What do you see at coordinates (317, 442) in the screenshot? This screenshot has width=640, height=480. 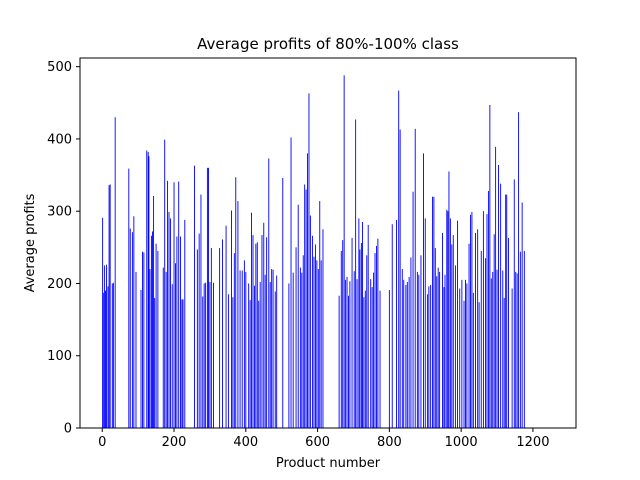 I see `x-tick-label: 600` at bounding box center [317, 442].